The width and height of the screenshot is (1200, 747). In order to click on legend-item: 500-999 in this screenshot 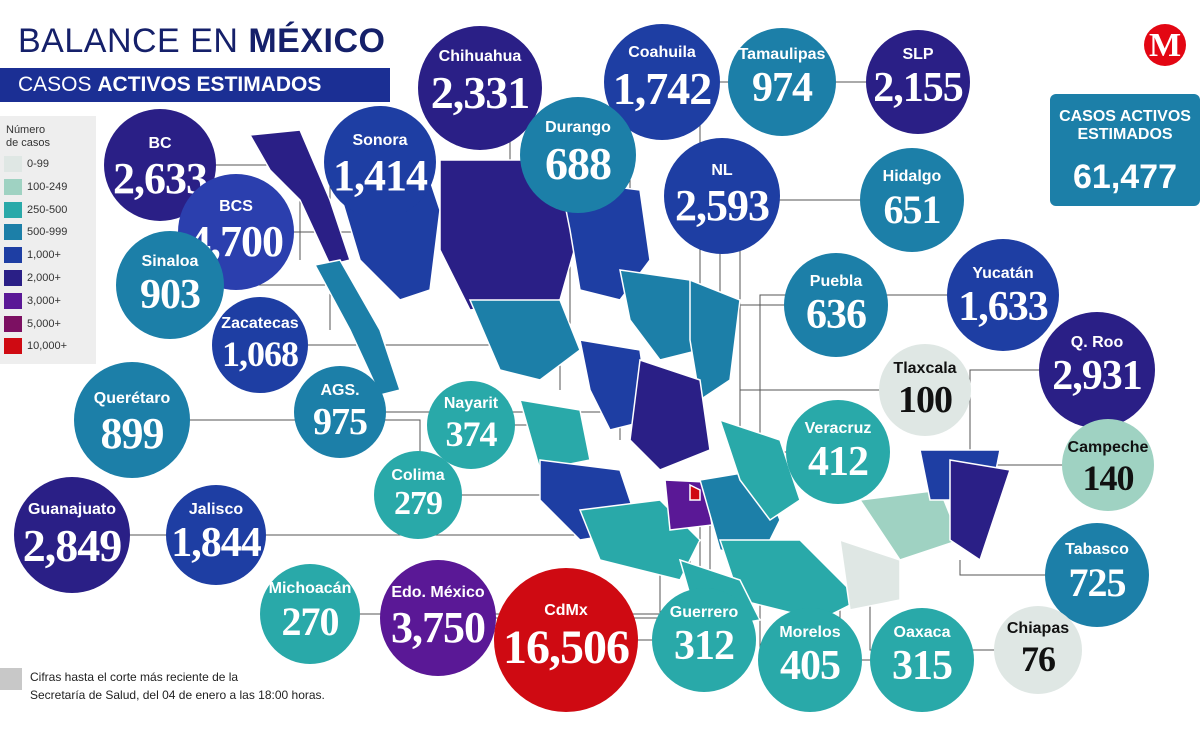, I will do `click(35, 233)`.